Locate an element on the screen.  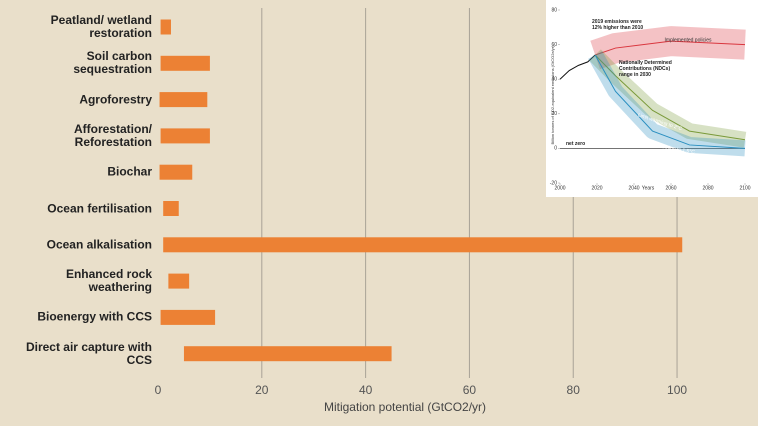
category-label: Ocean alkalisation is located at coordinates (99, 244).